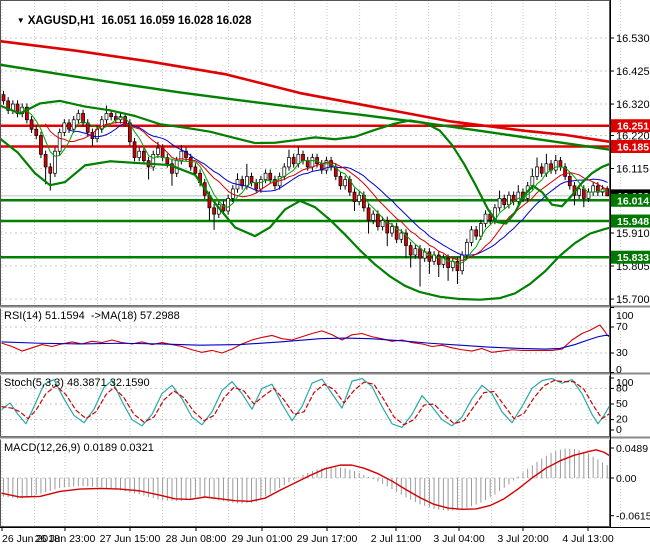  Describe the element at coordinates (633, 300) in the screenshot. I see `svg-text: 15.700` at that location.